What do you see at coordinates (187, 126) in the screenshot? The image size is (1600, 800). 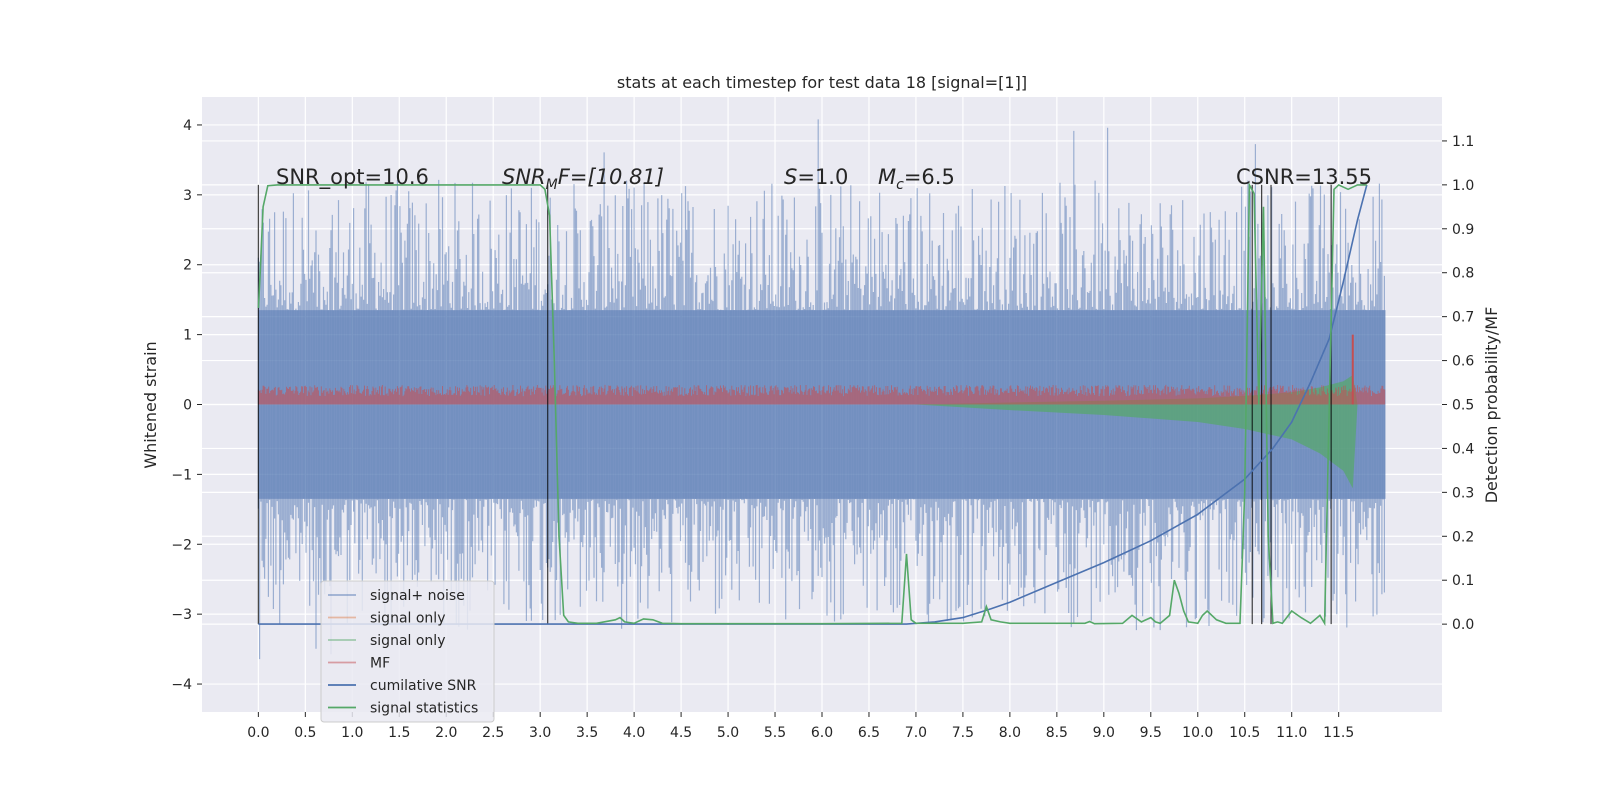 I see `y-tick-label: 4` at bounding box center [187, 126].